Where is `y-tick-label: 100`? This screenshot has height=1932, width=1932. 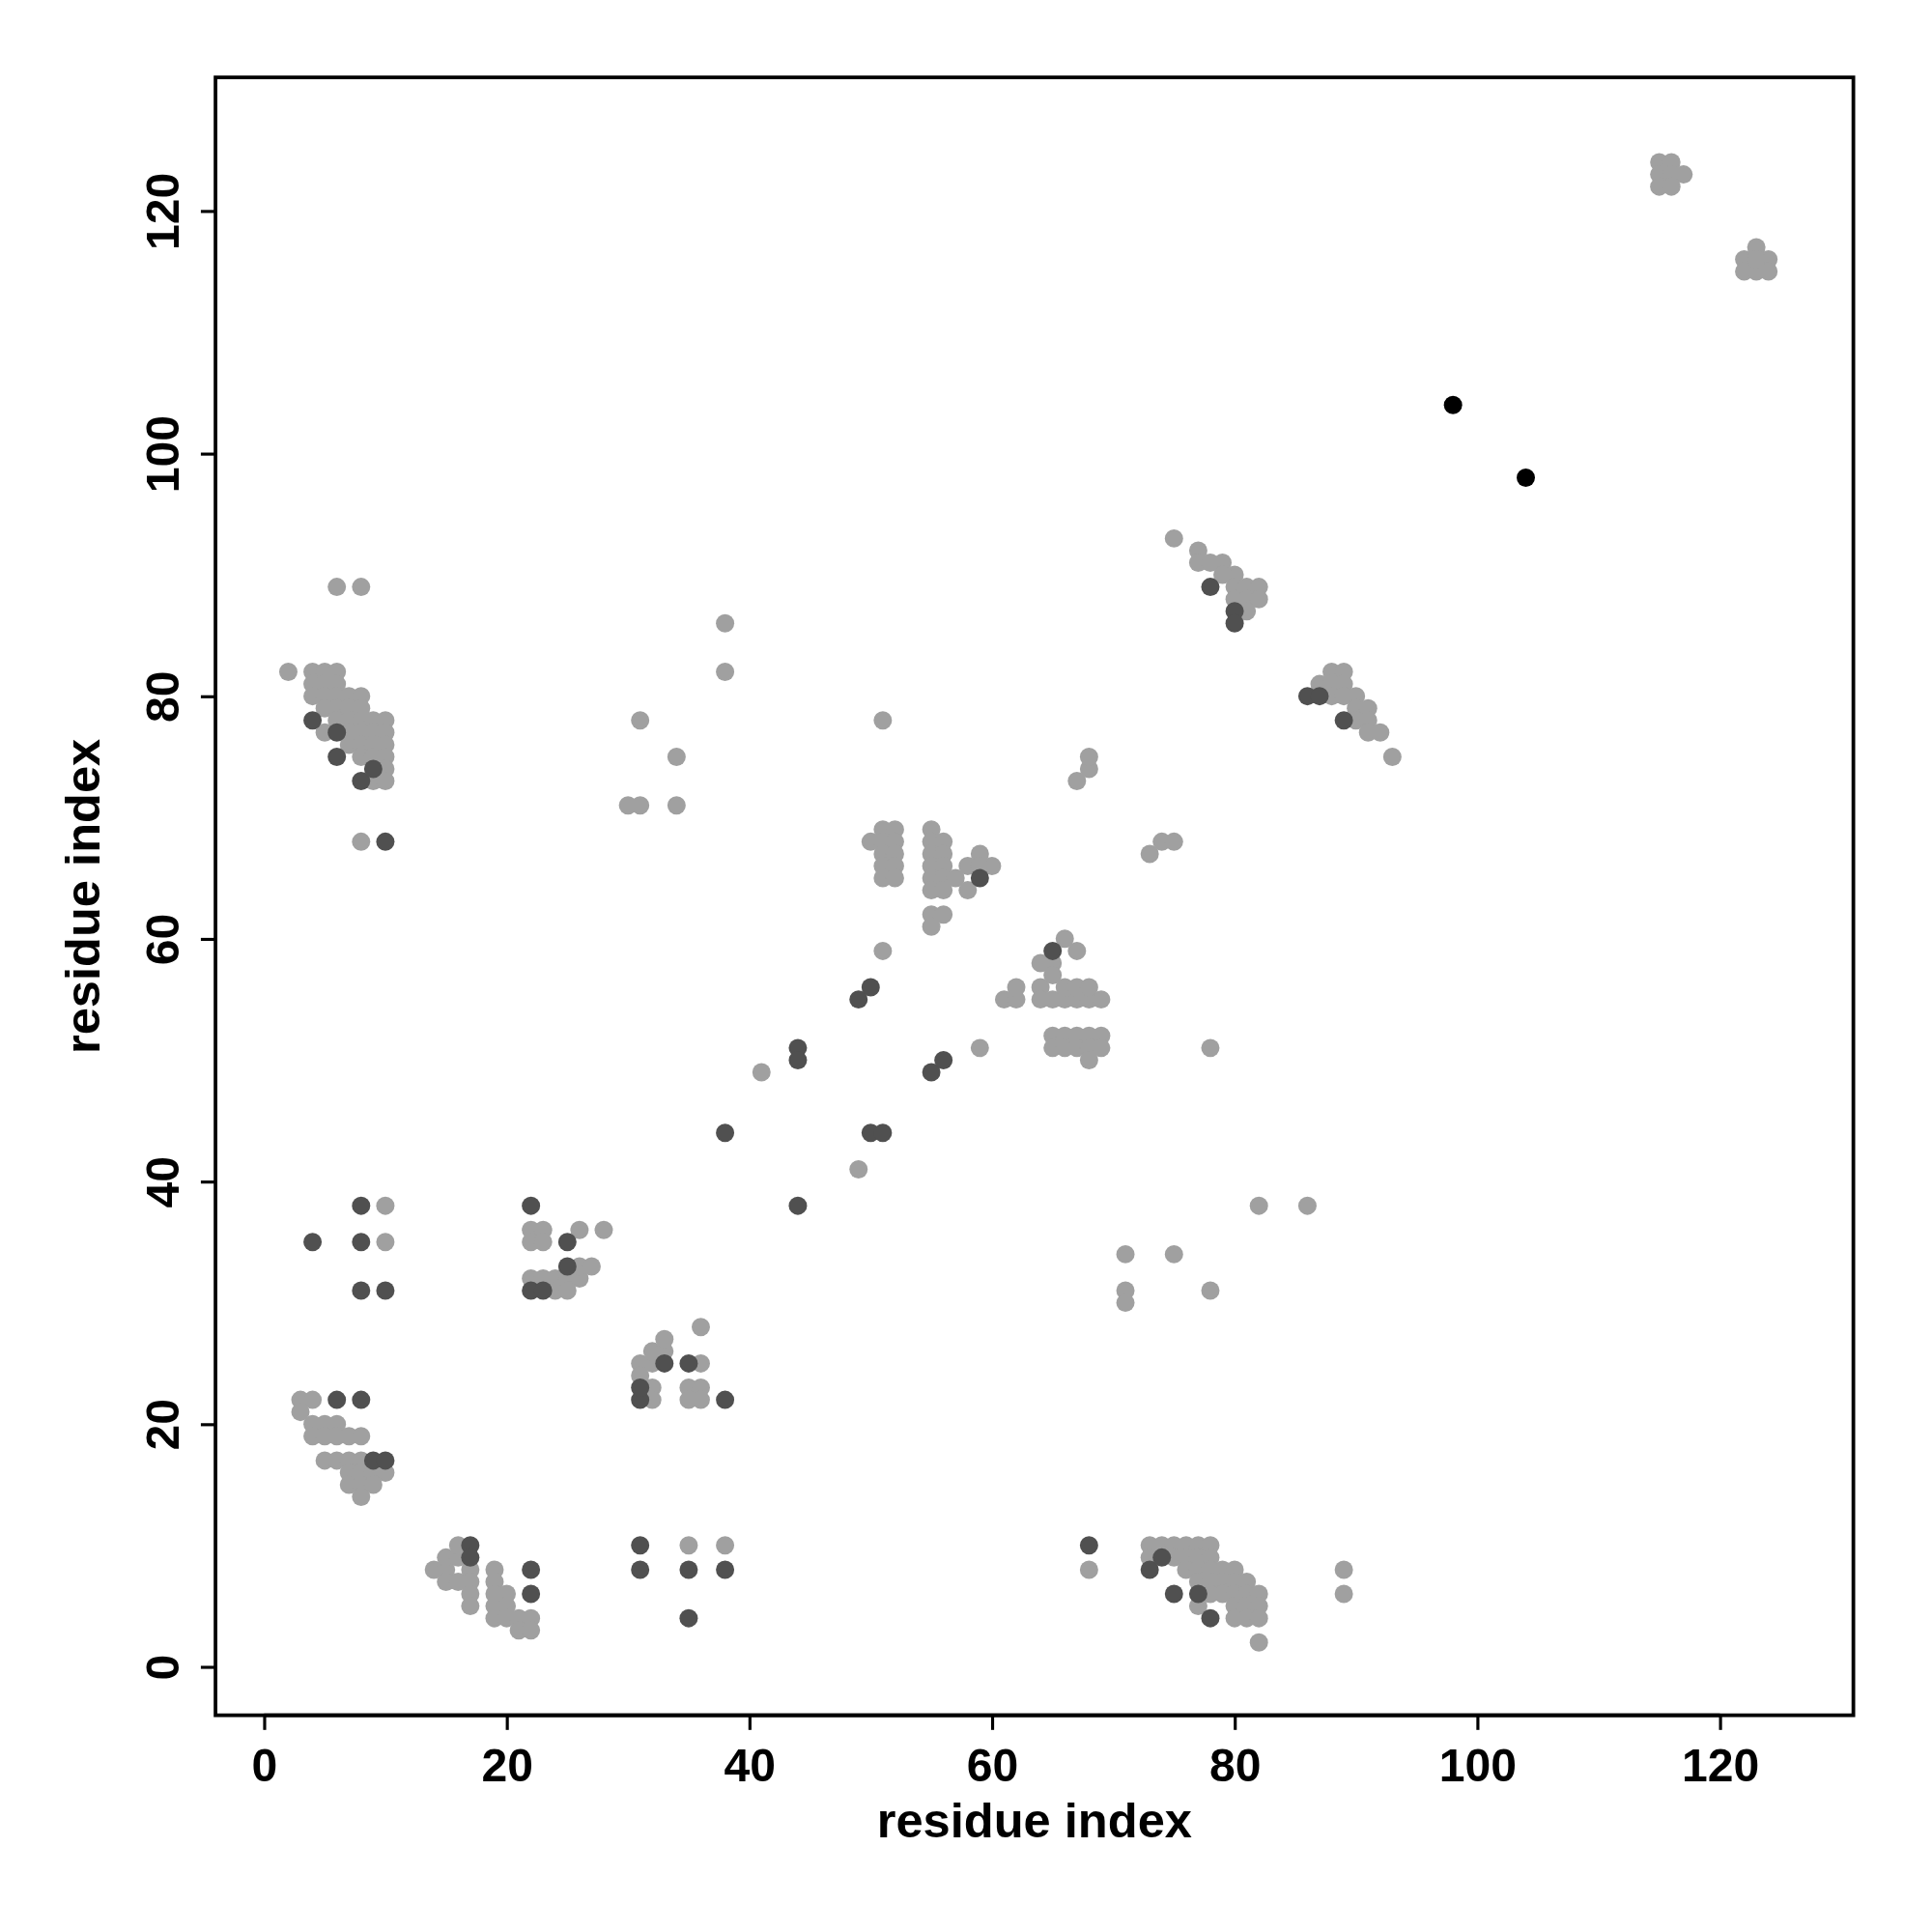
y-tick-label: 100 is located at coordinates (162, 454).